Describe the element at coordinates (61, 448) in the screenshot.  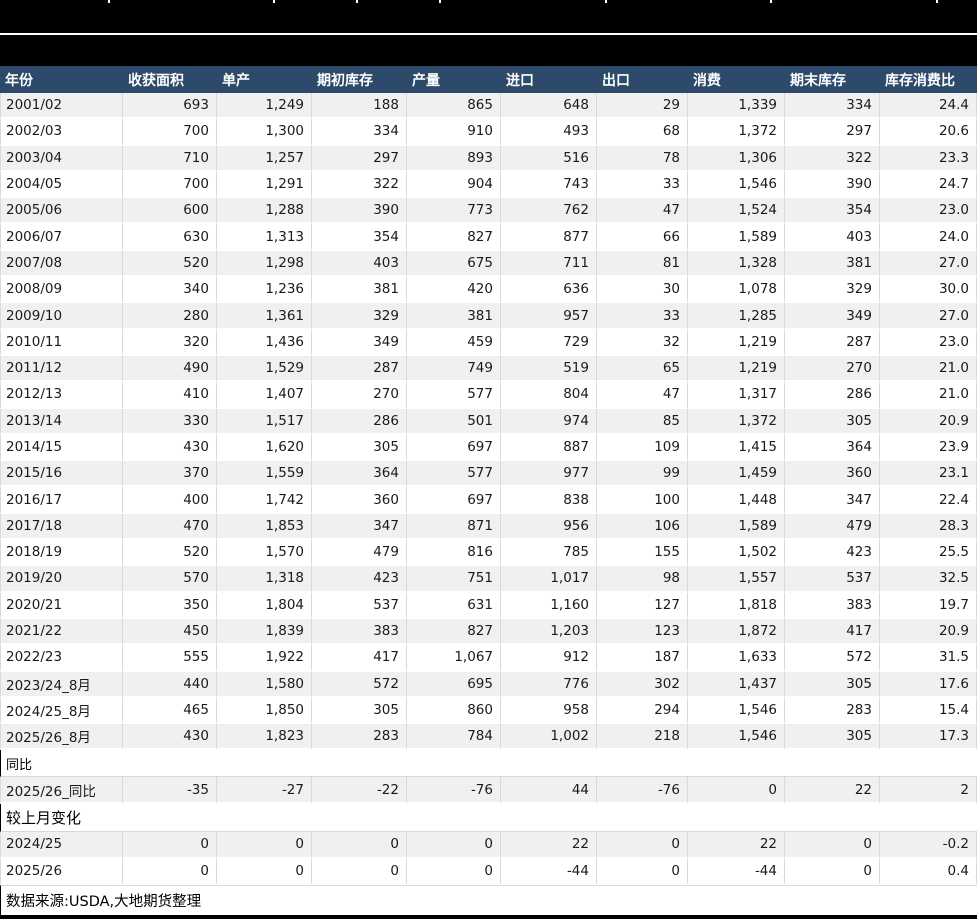
I see `year-cell: 2014/15` at that location.